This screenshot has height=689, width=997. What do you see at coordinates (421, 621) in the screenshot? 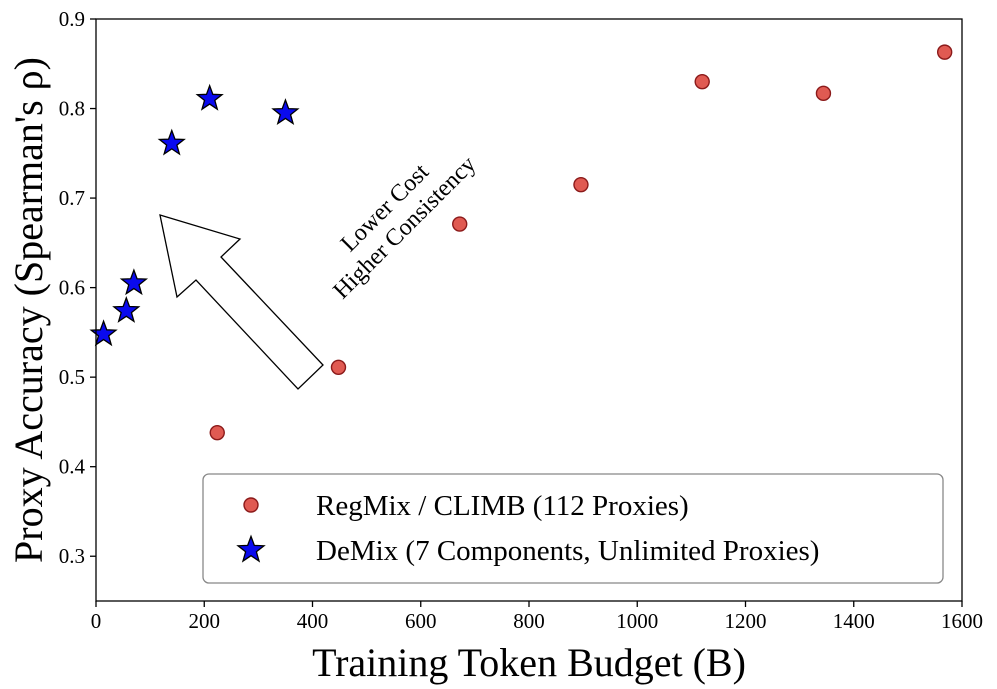
I see `x-tick-label: 600` at bounding box center [421, 621].